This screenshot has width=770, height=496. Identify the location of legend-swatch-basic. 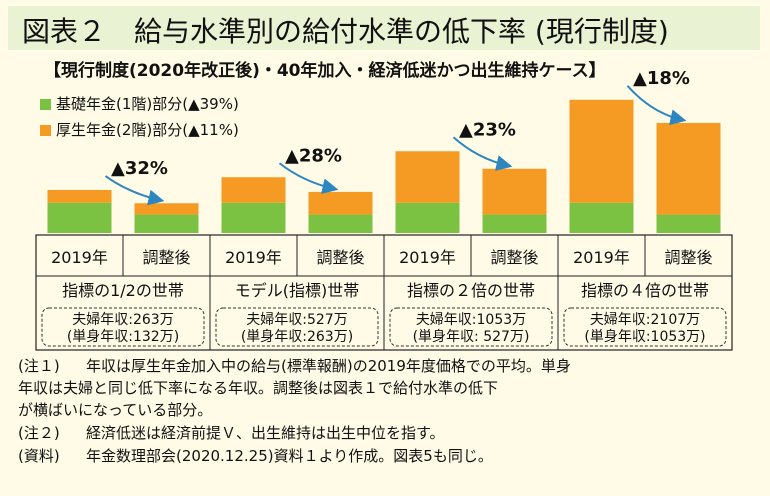
(45, 104).